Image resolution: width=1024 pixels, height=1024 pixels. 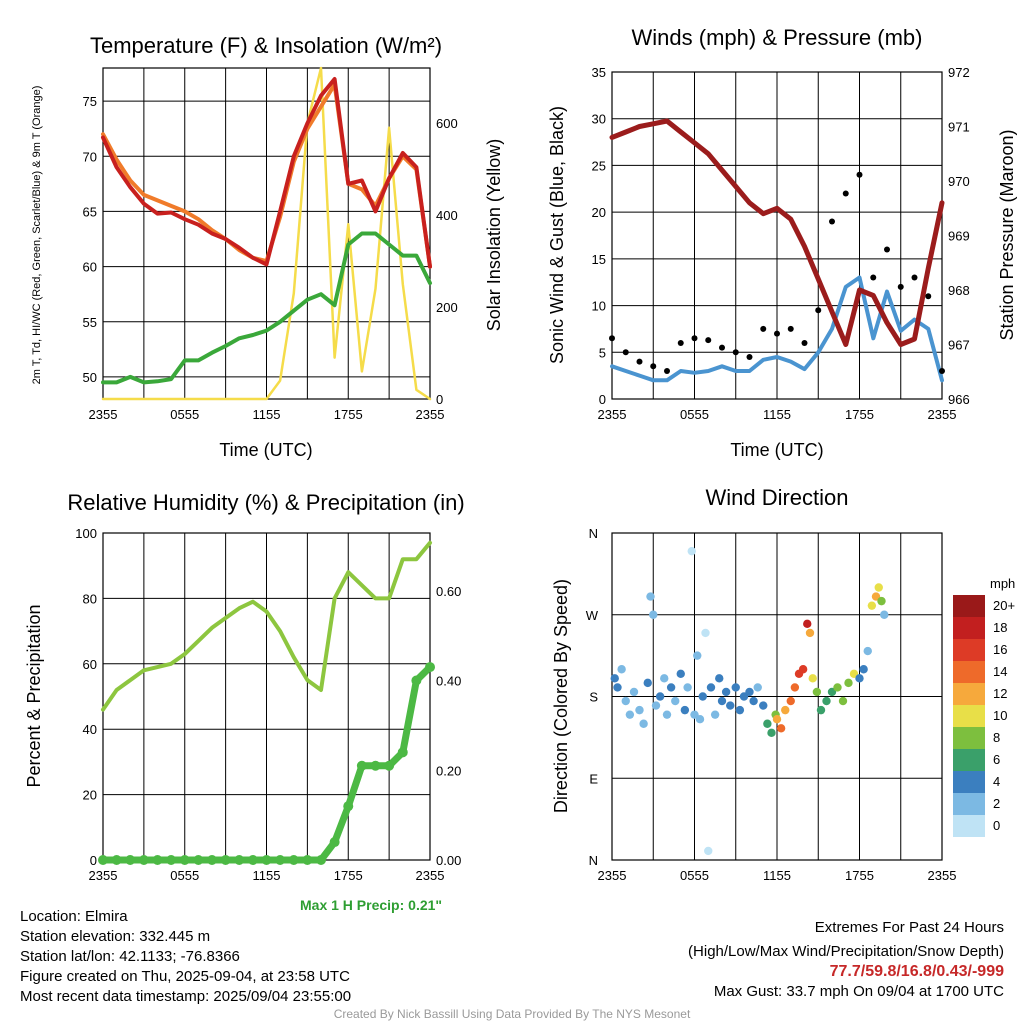 What do you see at coordinates (969, 606) in the screenshot?
I see `dir-legend-swatch-20+` at bounding box center [969, 606].